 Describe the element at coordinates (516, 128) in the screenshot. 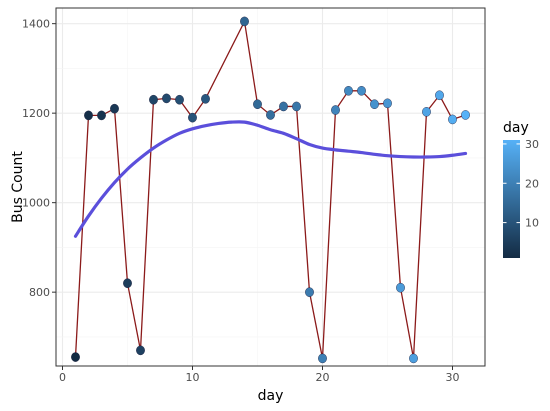

I see `legend-title: day` at that location.